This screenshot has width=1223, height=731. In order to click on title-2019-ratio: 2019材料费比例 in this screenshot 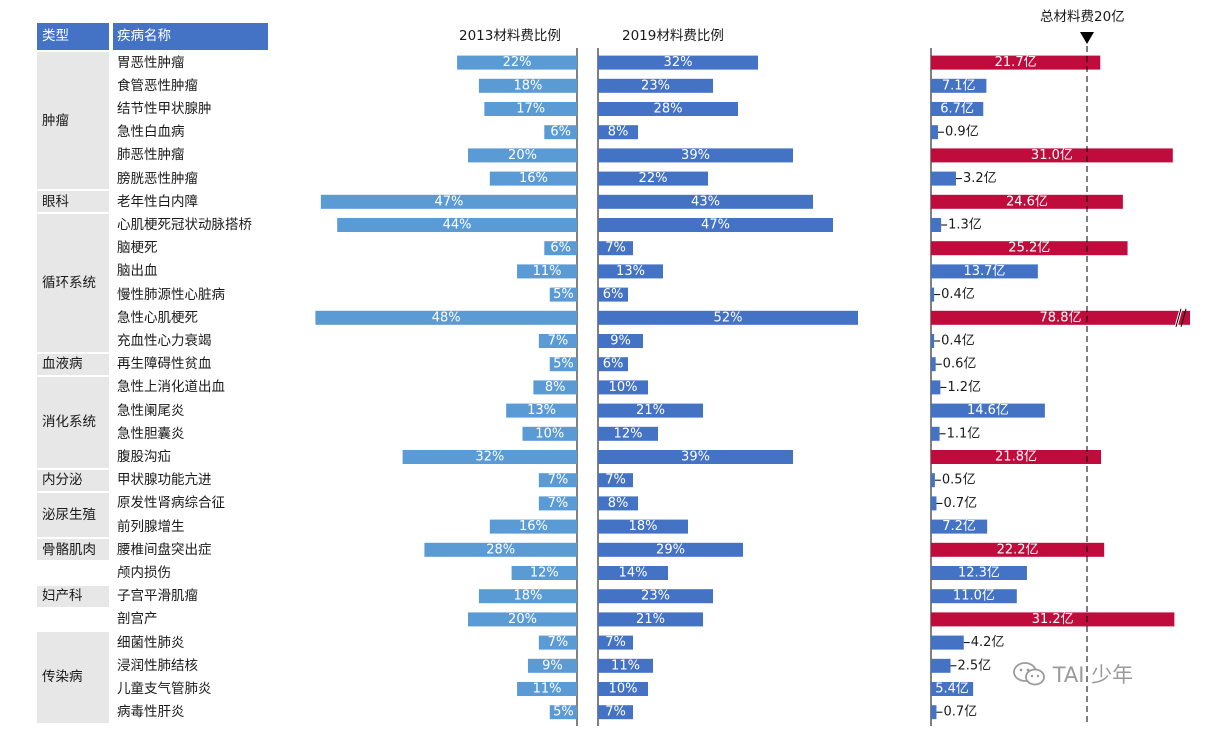, I will do `click(673, 36)`.